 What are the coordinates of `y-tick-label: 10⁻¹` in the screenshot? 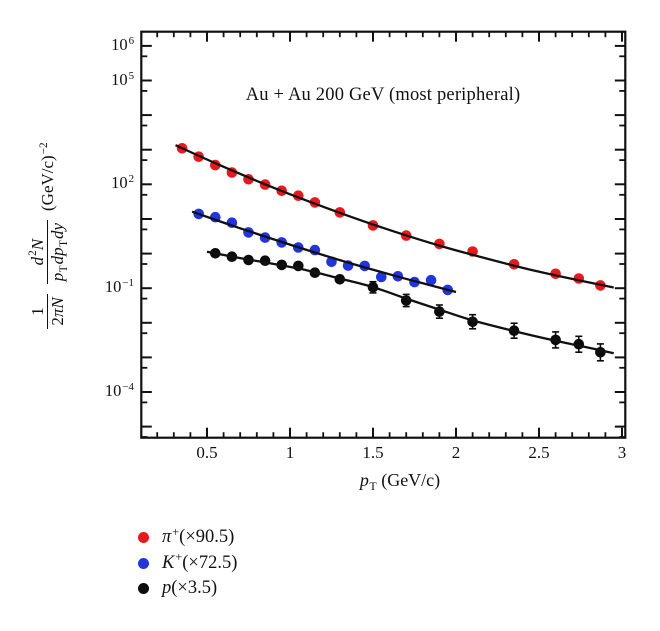 It's located at (119, 286).